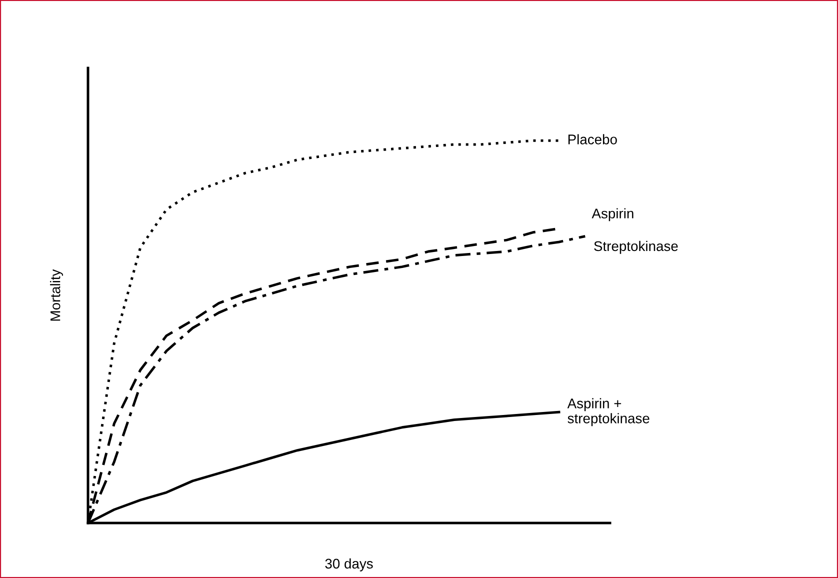  I want to click on text: Aspirin, so click(613, 215).